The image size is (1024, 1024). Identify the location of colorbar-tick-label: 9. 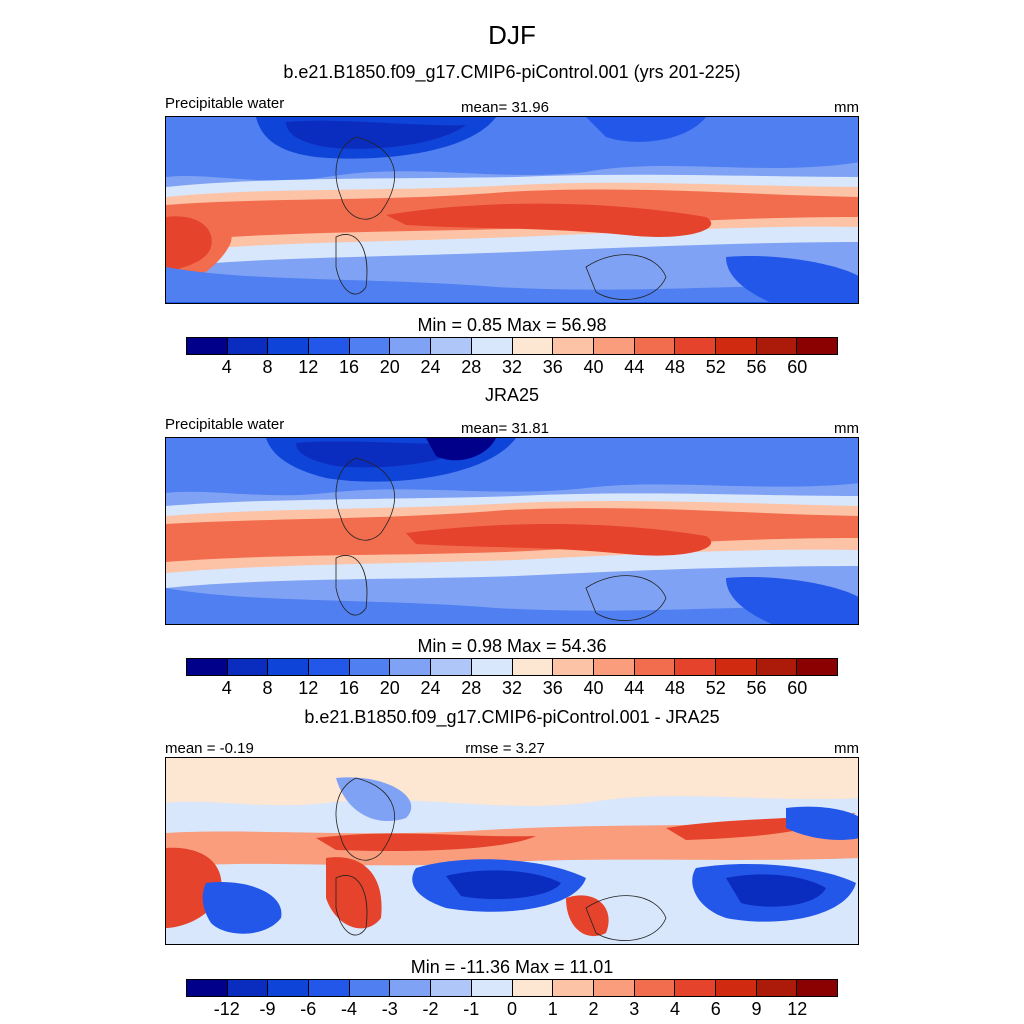
(756, 1009).